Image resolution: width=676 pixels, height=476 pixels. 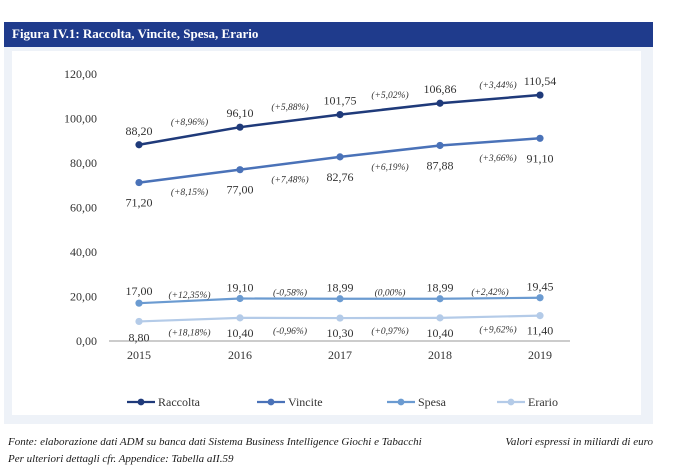 I want to click on y-tick-label: 40,00, so click(x=83, y=252).